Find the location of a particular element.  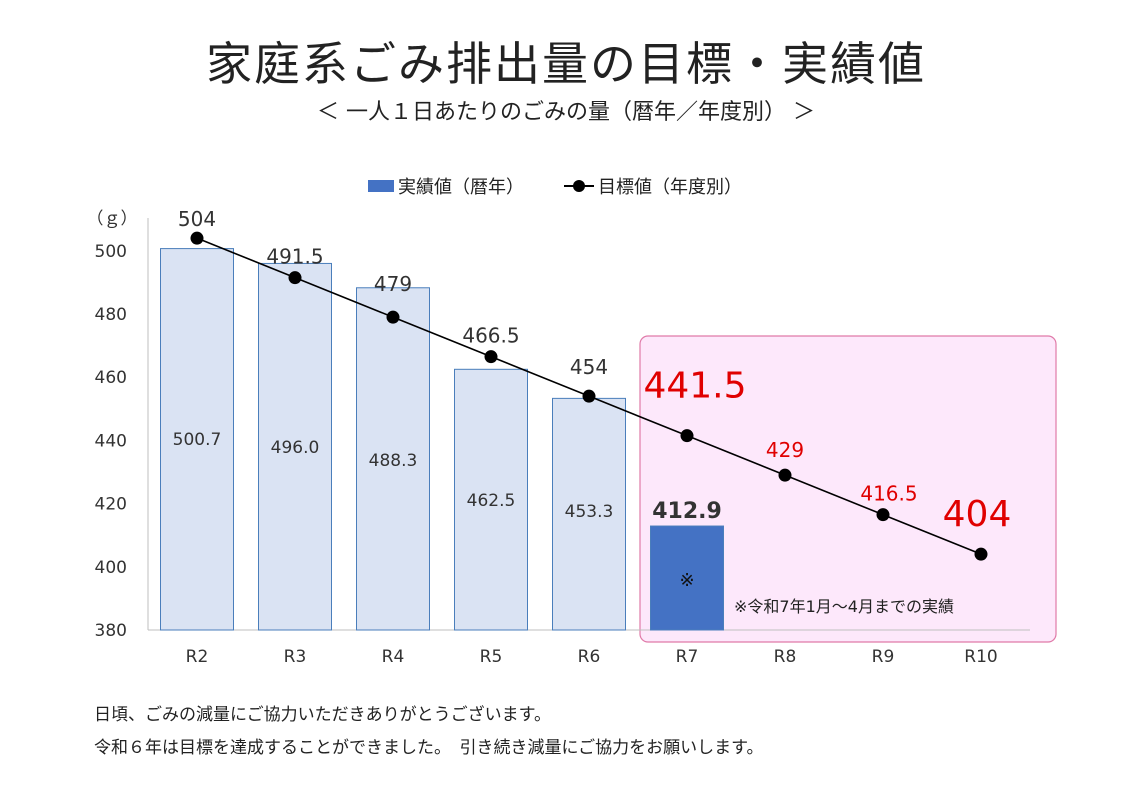

target-value-label: 454 is located at coordinates (589, 367).